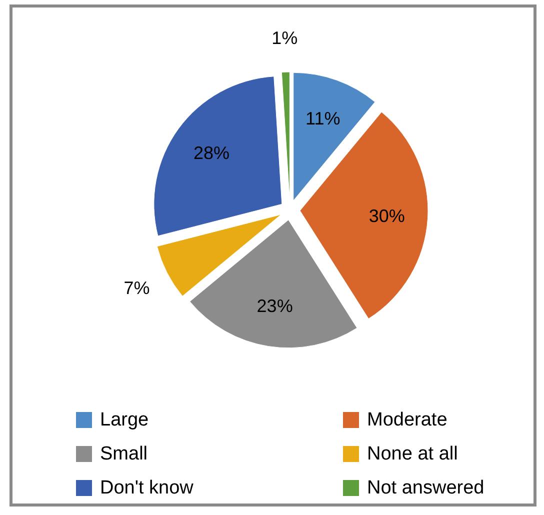 The width and height of the screenshot is (544, 515). What do you see at coordinates (211, 152) in the screenshot?
I see `data-label: 28%` at bounding box center [211, 152].